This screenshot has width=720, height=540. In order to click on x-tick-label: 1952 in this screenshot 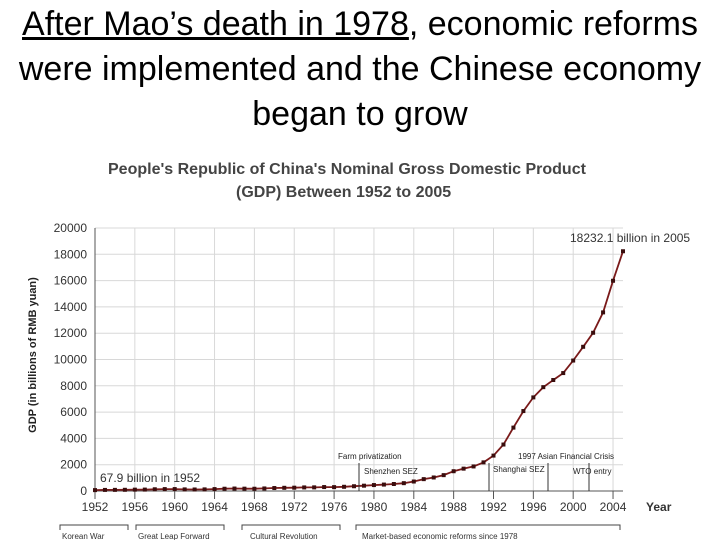, I will do `click(95, 507)`.